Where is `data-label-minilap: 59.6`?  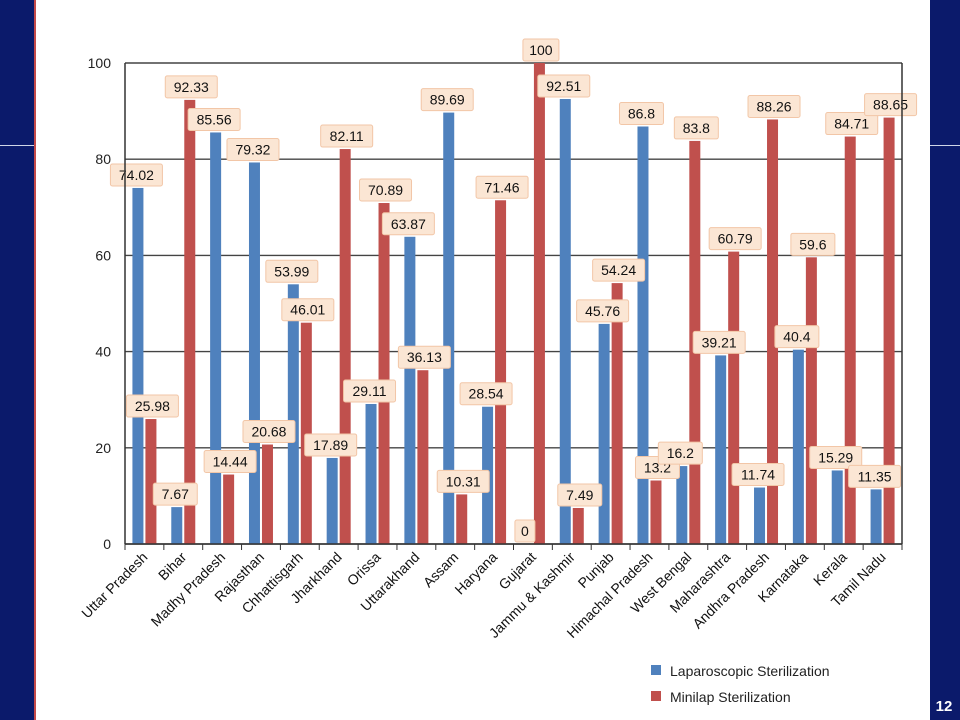
data-label-minilap: 59.6 is located at coordinates (812, 244).